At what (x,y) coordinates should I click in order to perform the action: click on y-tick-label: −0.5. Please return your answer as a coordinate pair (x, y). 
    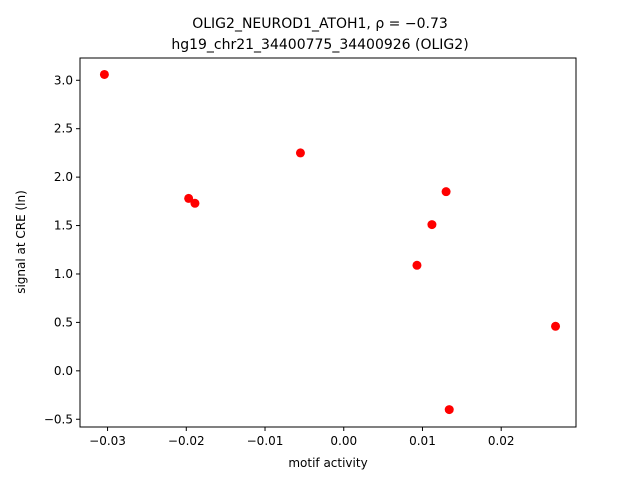
    Looking at the image, I should click on (58, 419).